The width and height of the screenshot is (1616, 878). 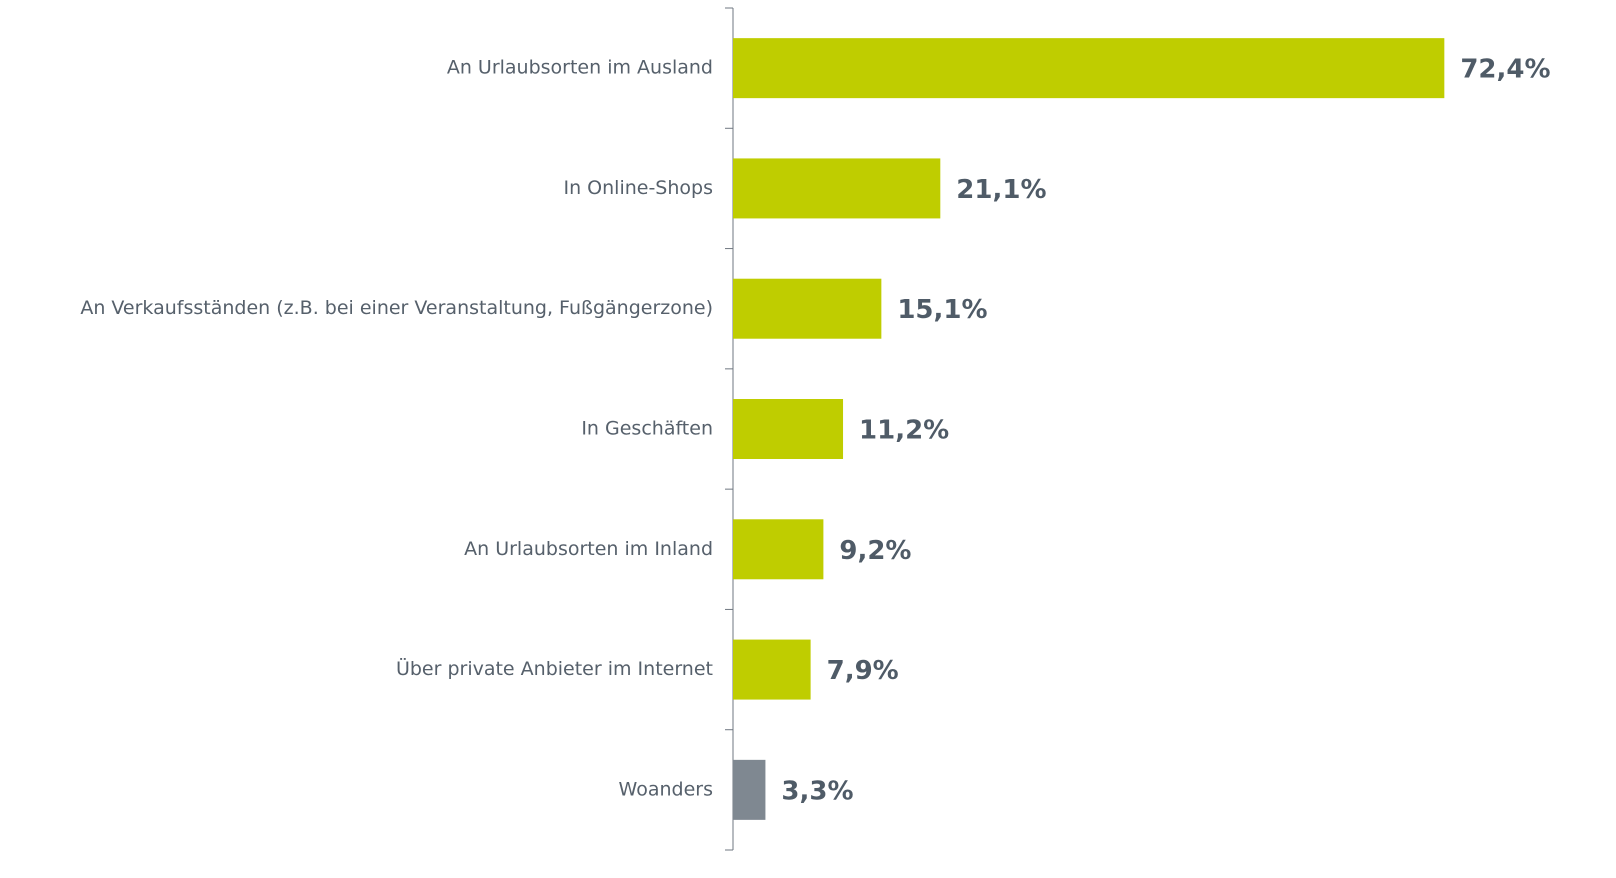 What do you see at coordinates (863, 671) in the screenshot?
I see `value-label: 7,9%` at bounding box center [863, 671].